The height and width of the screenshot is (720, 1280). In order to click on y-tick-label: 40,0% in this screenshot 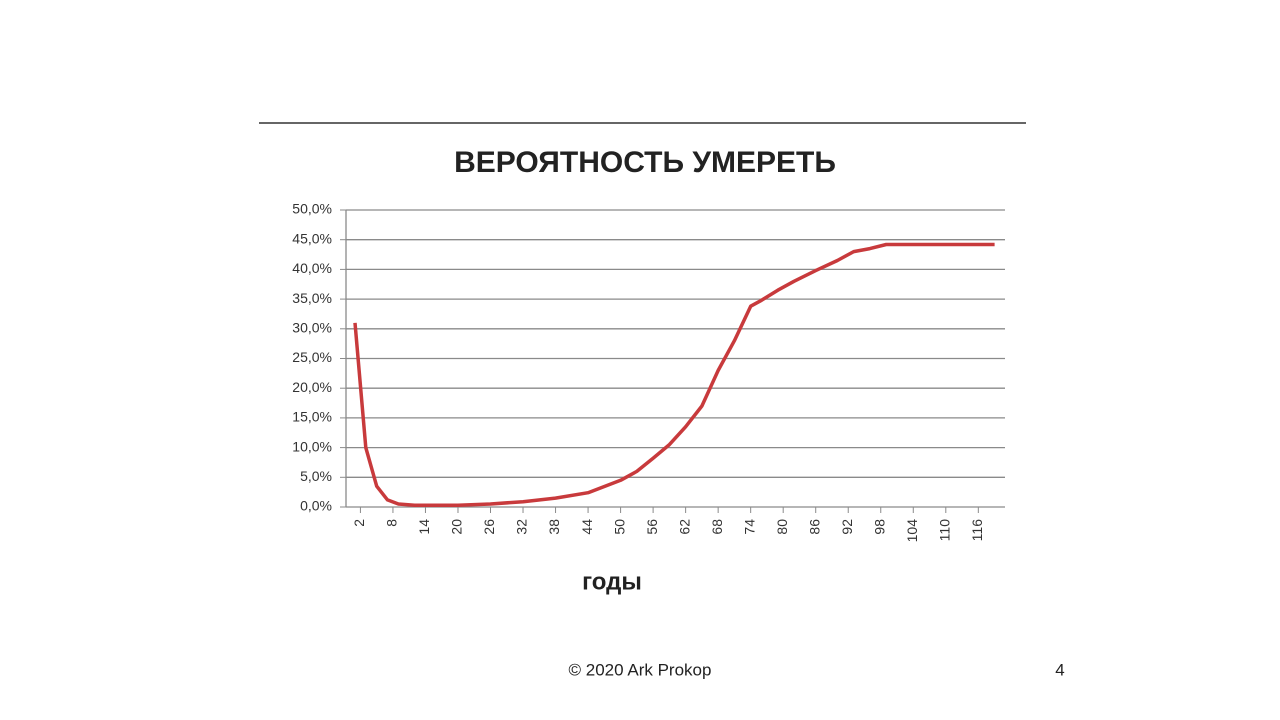, I will do `click(312, 268)`.